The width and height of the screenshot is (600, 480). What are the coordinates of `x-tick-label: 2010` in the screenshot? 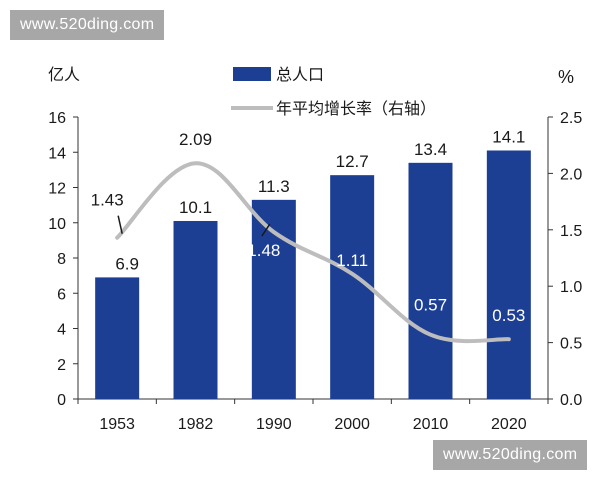 It's located at (431, 424).